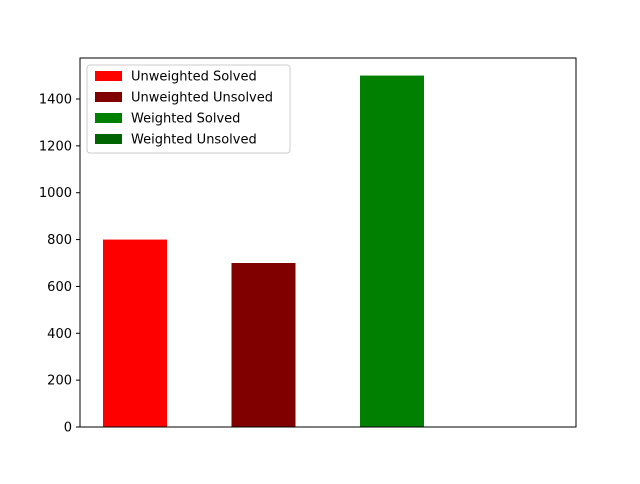 This screenshot has height=484, width=640. I want to click on legend-label: Unweighted Unsolved, so click(202, 98).